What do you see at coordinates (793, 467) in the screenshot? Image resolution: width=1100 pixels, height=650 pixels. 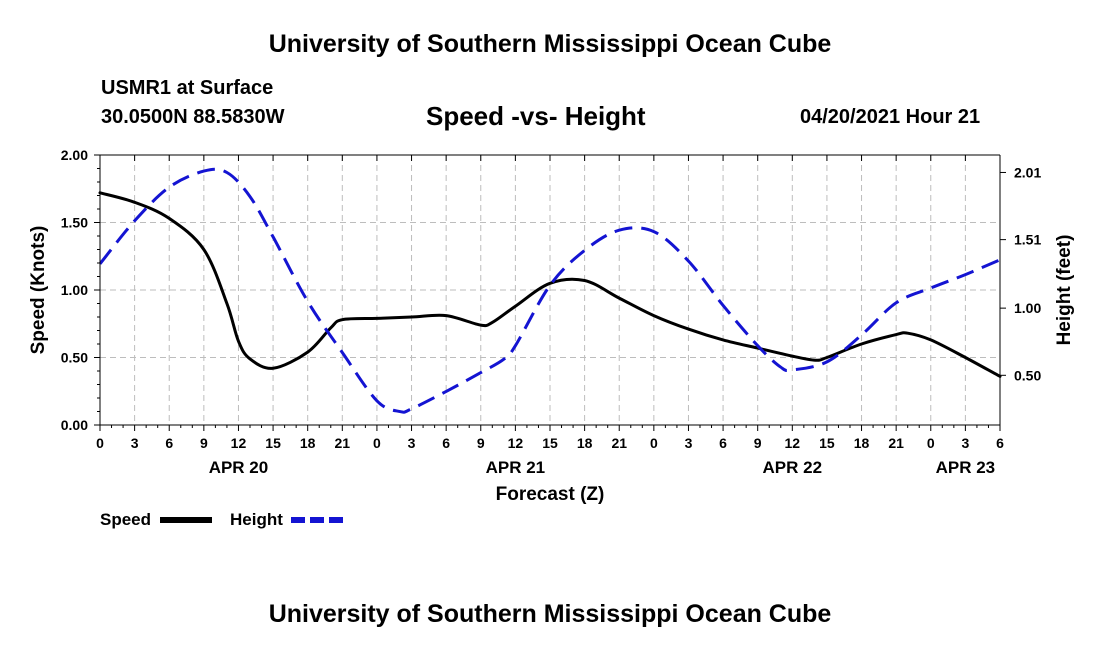 I see `day-label: APR 22` at bounding box center [793, 467].